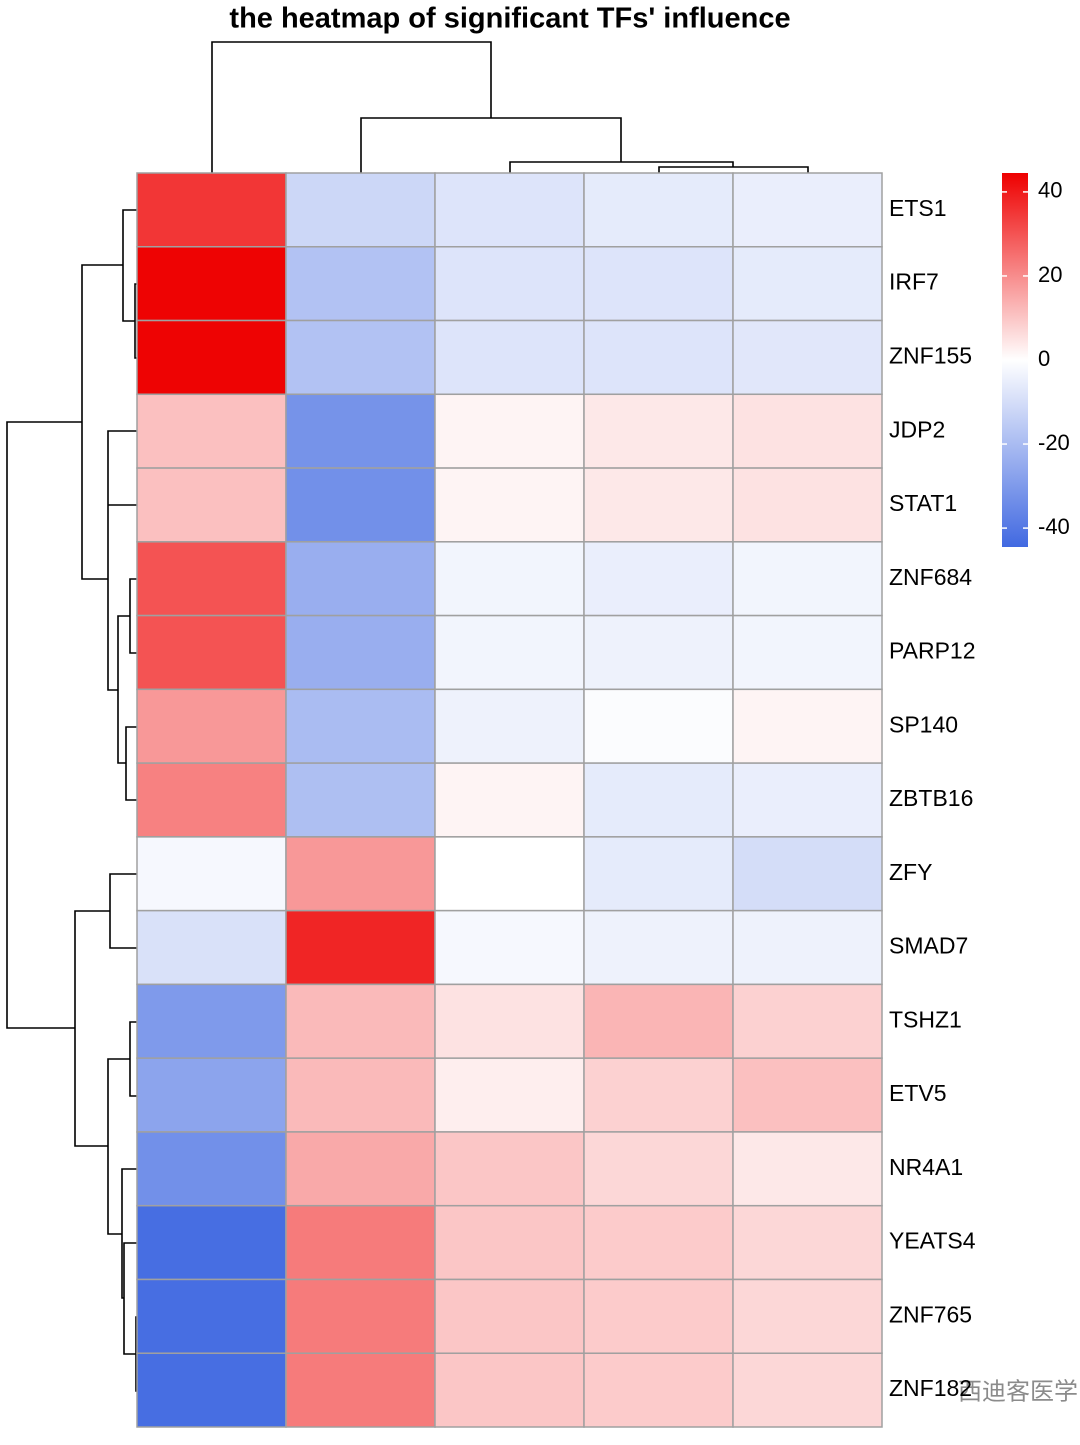 This screenshot has width=1080, height=1445. I want to click on color-bar-label: 40, so click(1050, 190).